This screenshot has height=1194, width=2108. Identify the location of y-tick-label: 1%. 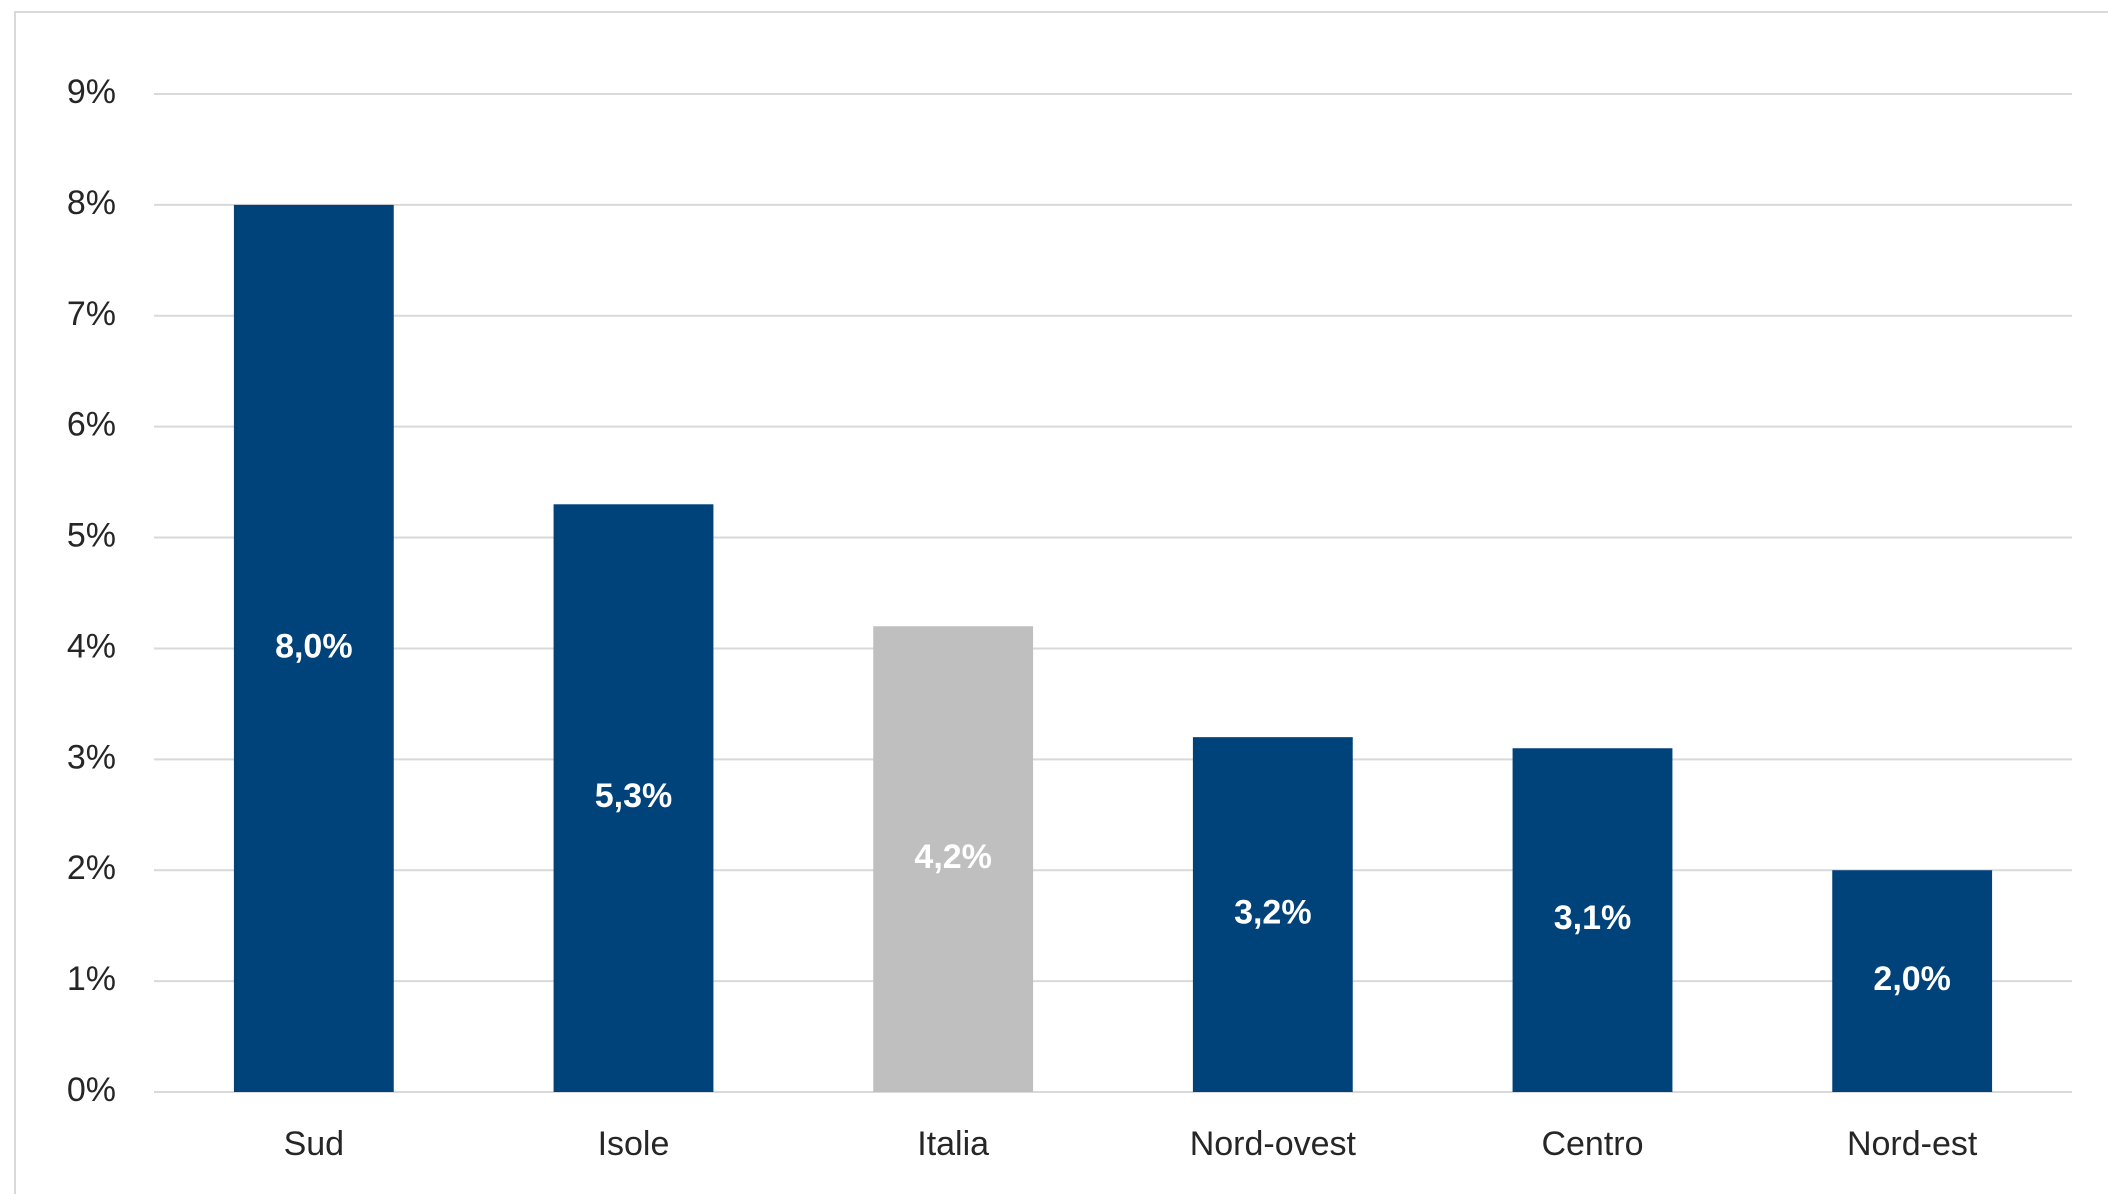
(91, 979).